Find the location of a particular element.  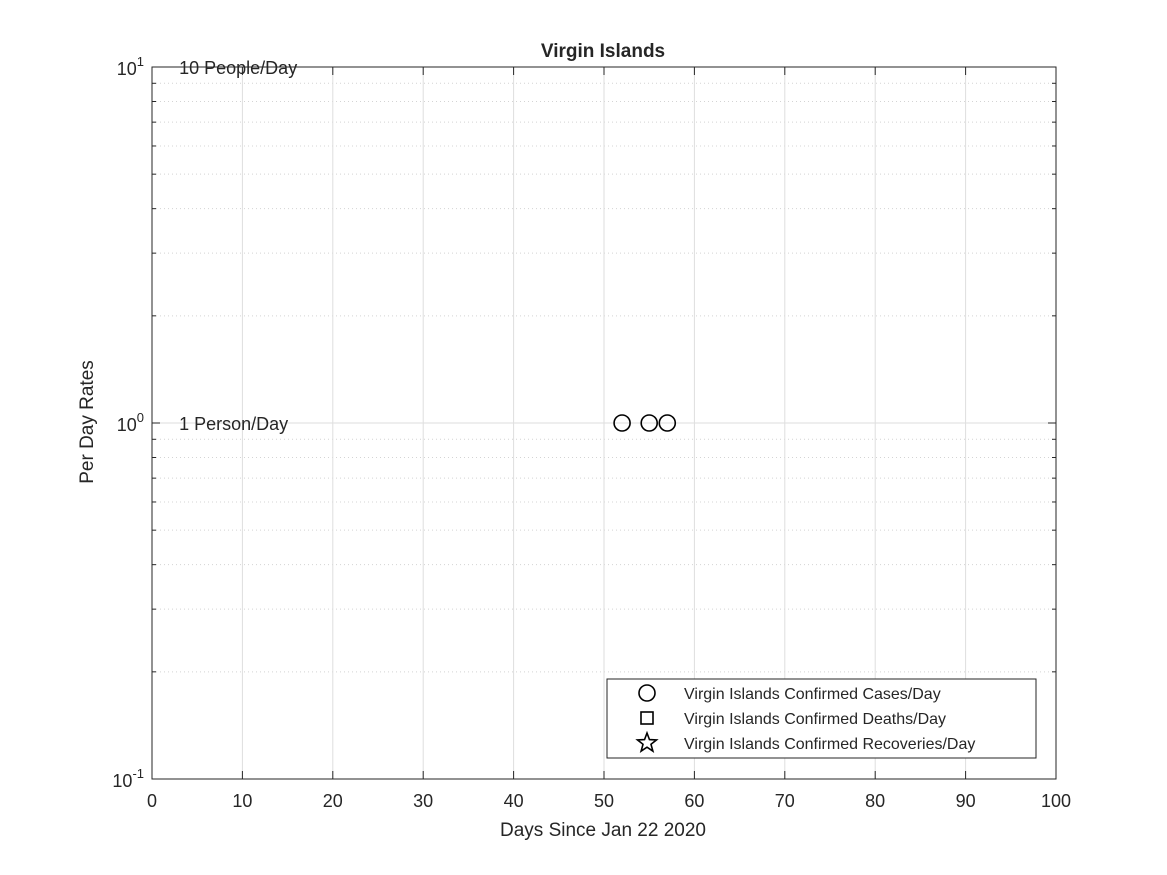

y-tick-label: 10⁰ is located at coordinates (130, 422).